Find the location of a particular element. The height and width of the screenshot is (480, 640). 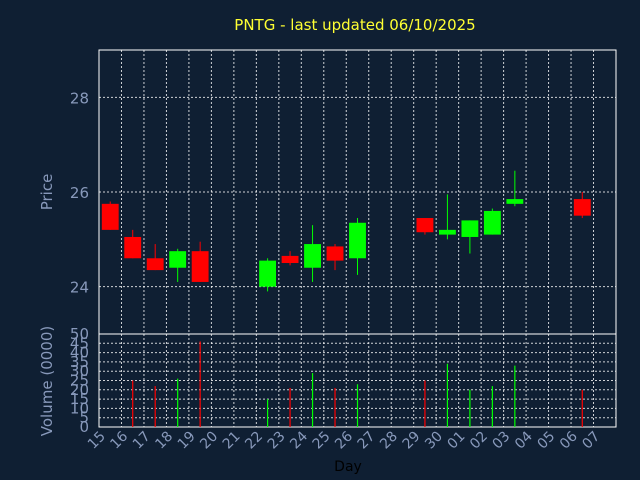

x-tick-label: 22 is located at coordinates (254, 441).